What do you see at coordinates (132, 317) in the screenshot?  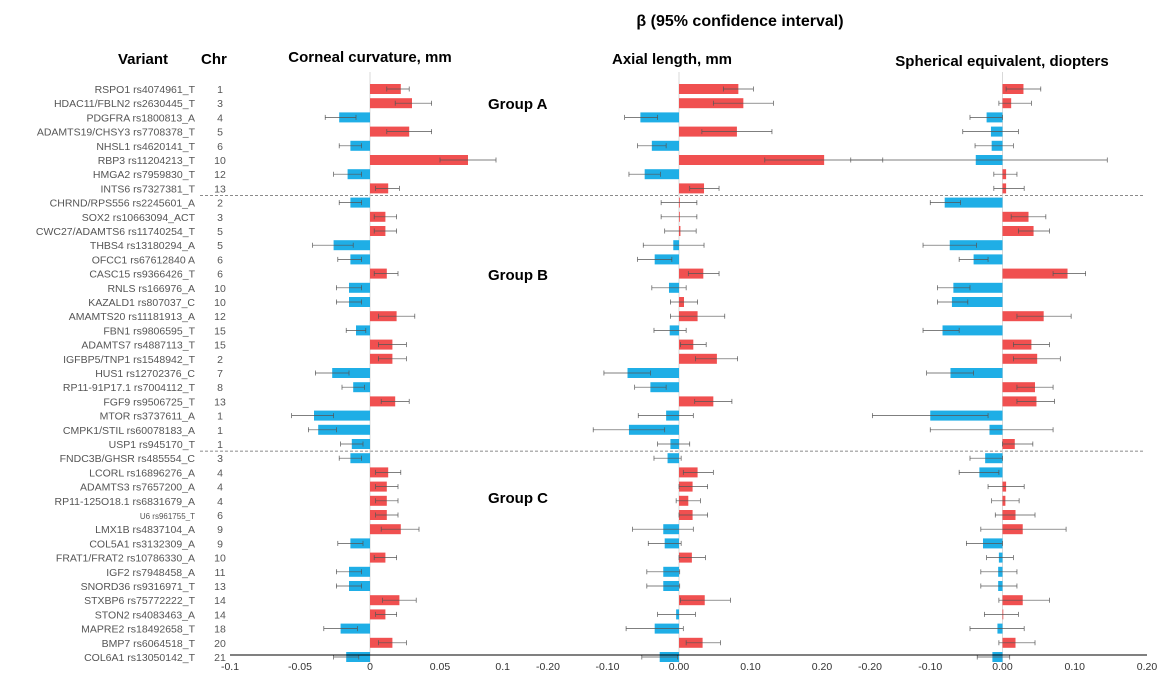 I see `variant-label: AMAMTS20 rs11181913_A` at bounding box center [132, 317].